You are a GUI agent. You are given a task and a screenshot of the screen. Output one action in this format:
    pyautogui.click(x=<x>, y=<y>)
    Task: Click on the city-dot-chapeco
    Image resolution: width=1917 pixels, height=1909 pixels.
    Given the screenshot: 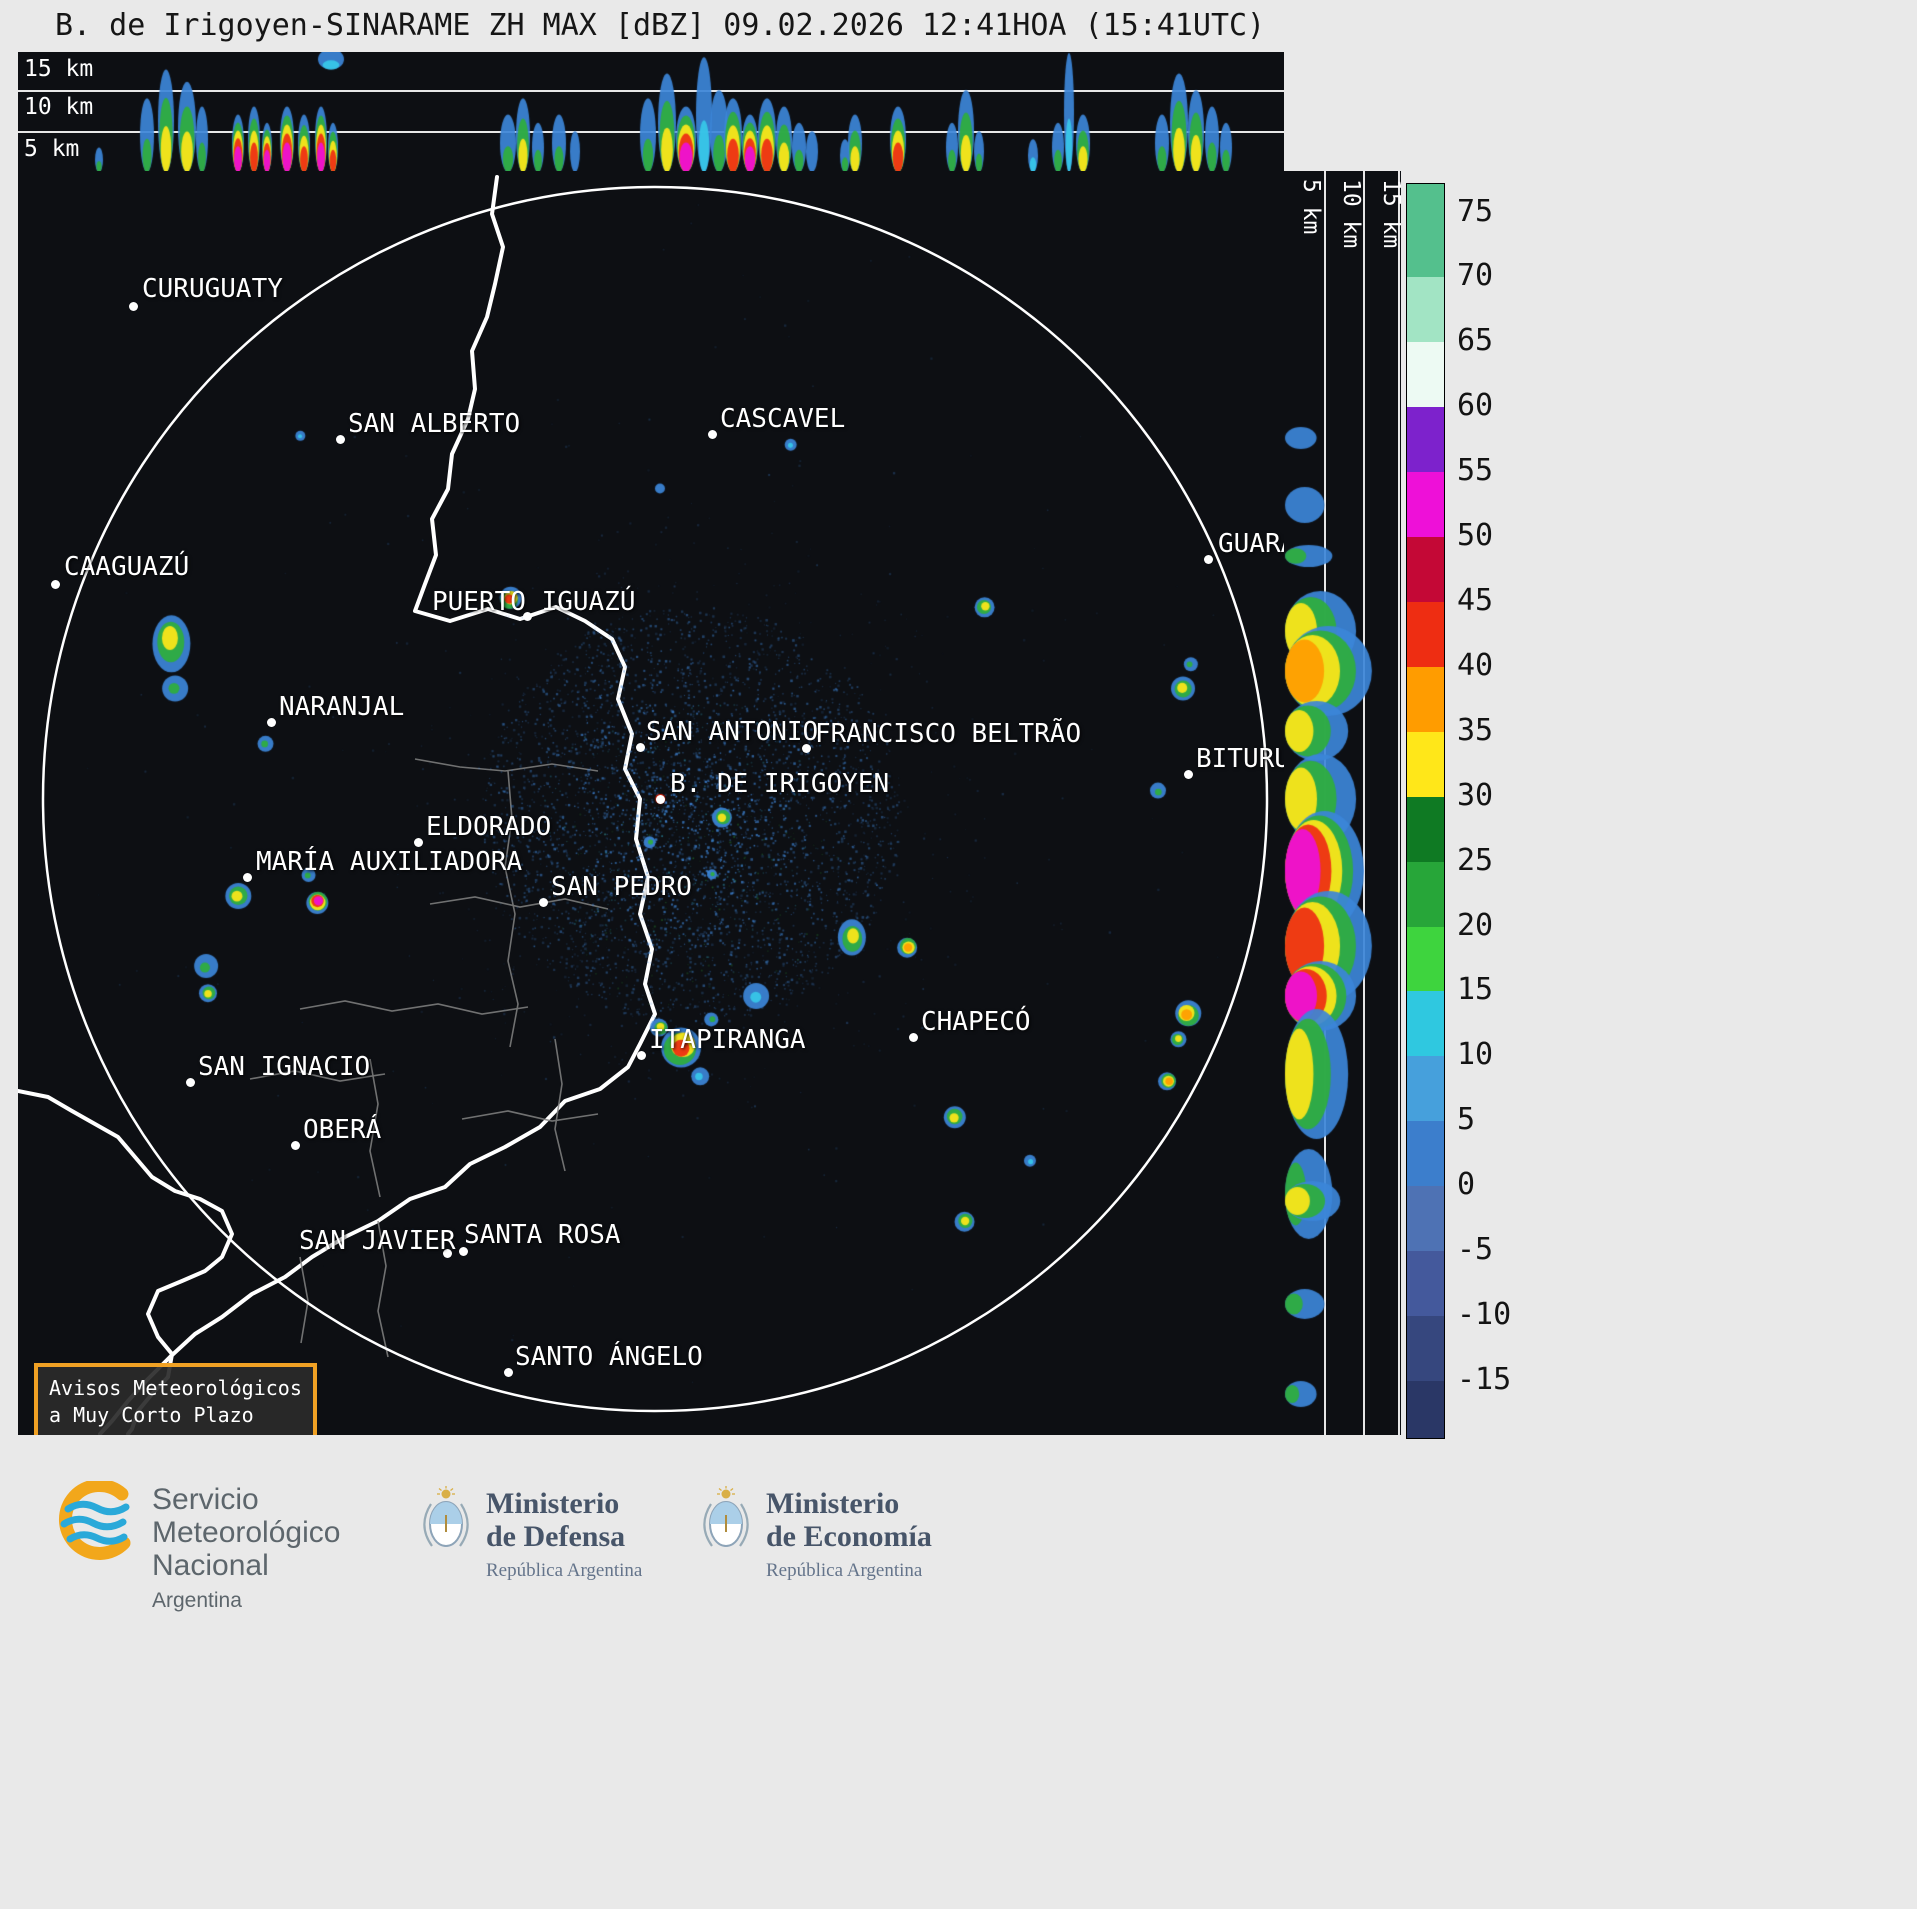 What is the action you would take?
    pyautogui.click(x=913, y=1037)
    